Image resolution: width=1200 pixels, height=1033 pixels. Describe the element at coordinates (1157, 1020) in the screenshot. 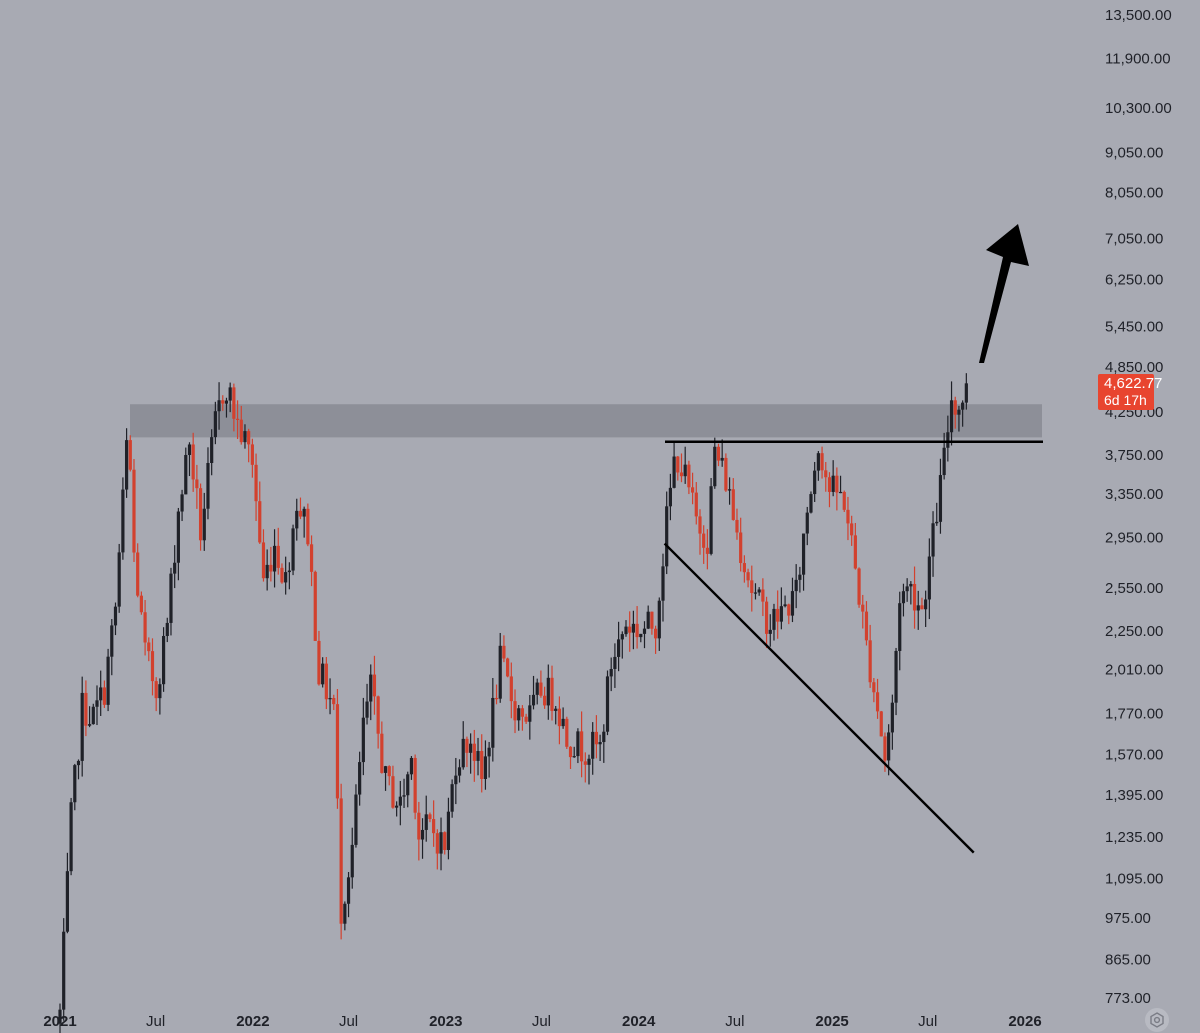

I see `settings-button` at that location.